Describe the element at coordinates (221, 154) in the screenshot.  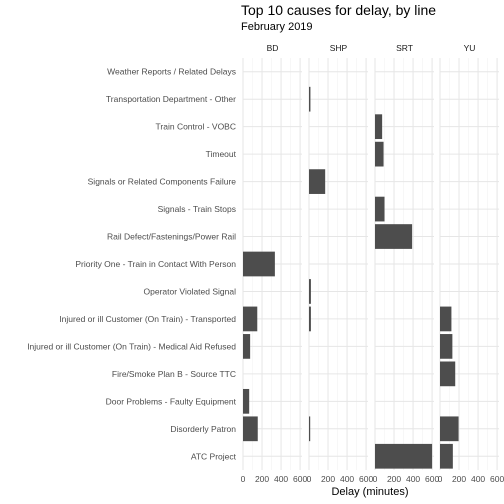
I see `y-tick-label: Timeout` at that location.